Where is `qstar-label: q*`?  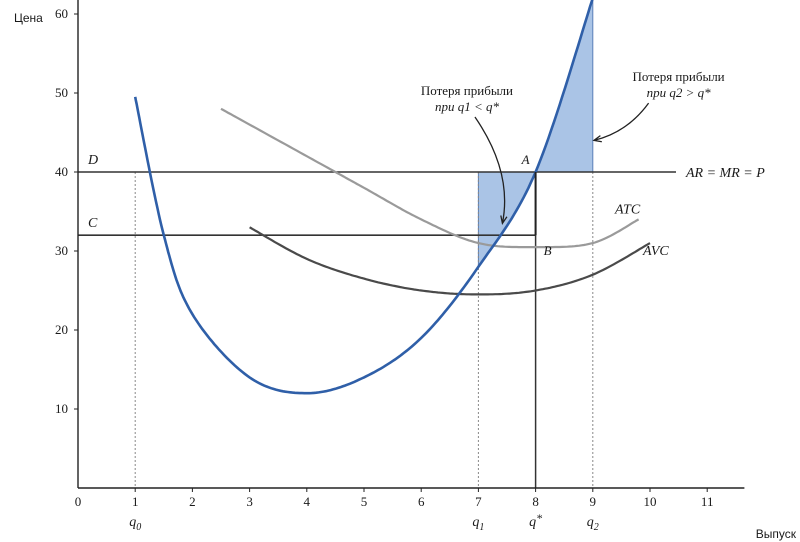
qstar-label: q* is located at coordinates (535, 520).